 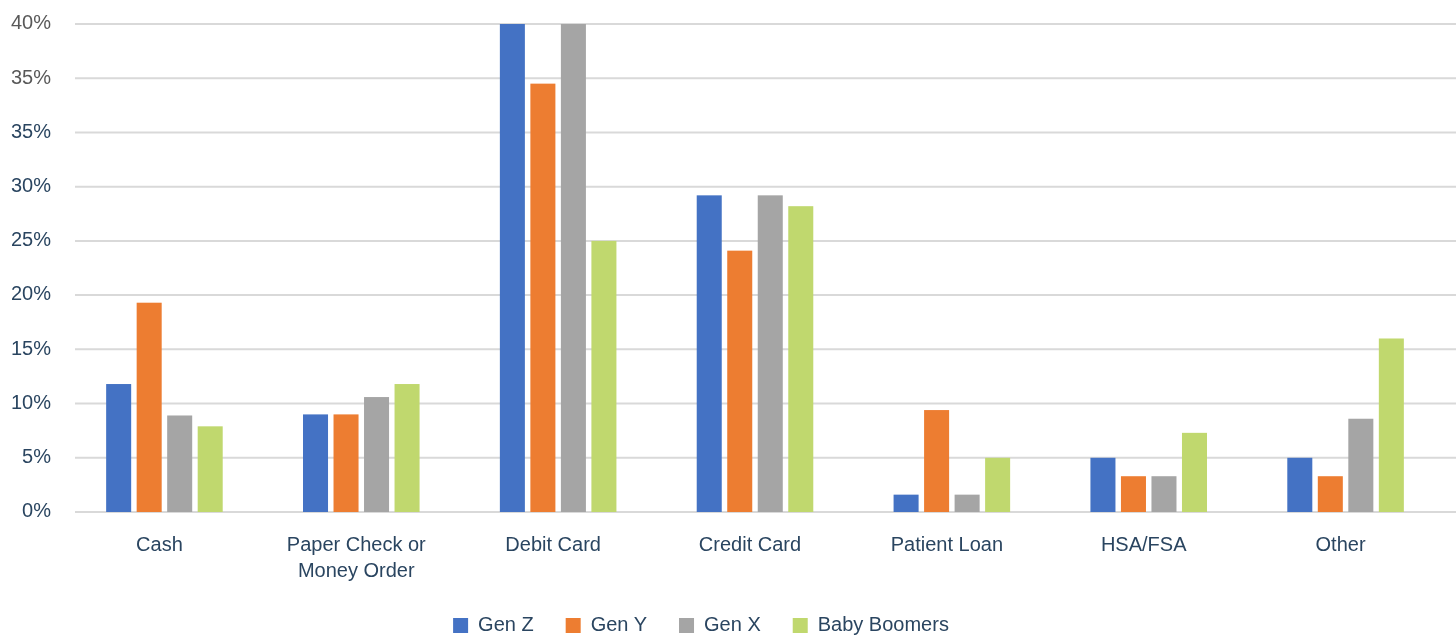 What do you see at coordinates (31, 347) in the screenshot?
I see `y-tick-label: 15%` at bounding box center [31, 347].